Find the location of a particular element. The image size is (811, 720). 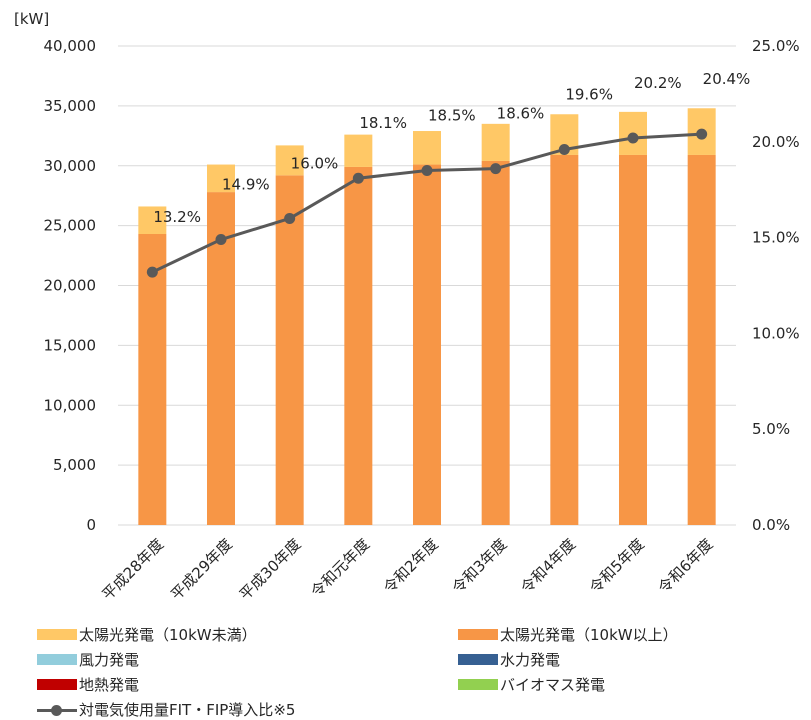

y-left-tick-label: 15,000 is located at coordinates (70, 345).